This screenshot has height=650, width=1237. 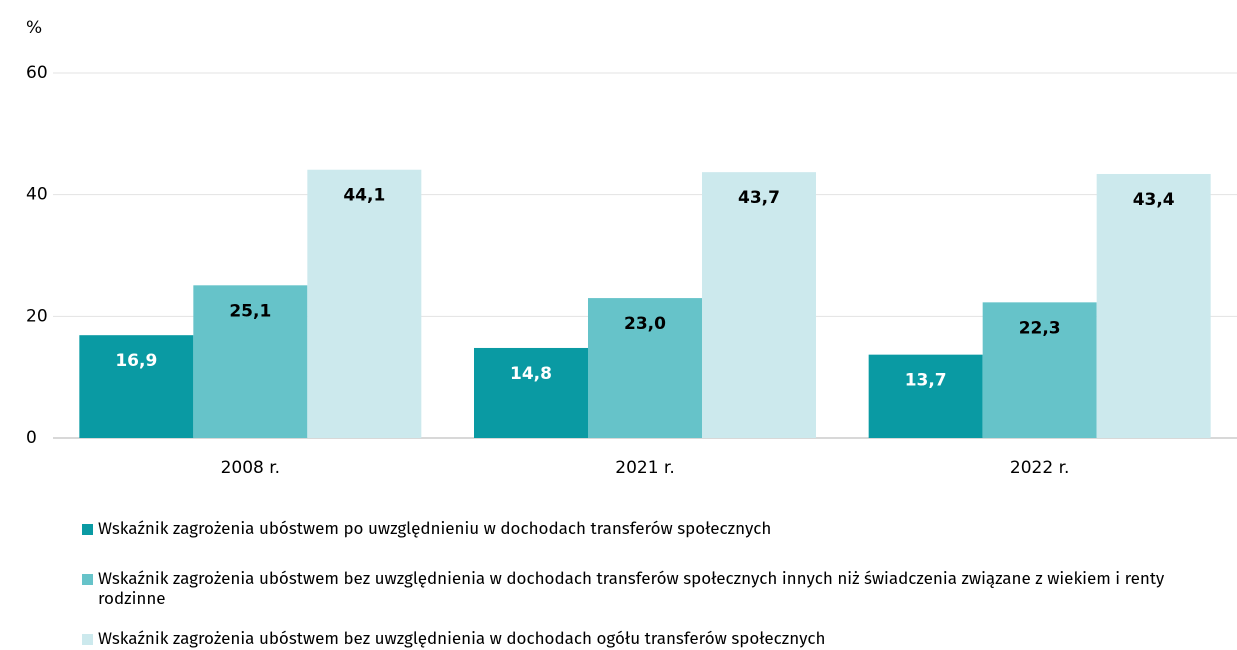 What do you see at coordinates (136, 361) in the screenshot?
I see `value-label: 16,9` at bounding box center [136, 361].